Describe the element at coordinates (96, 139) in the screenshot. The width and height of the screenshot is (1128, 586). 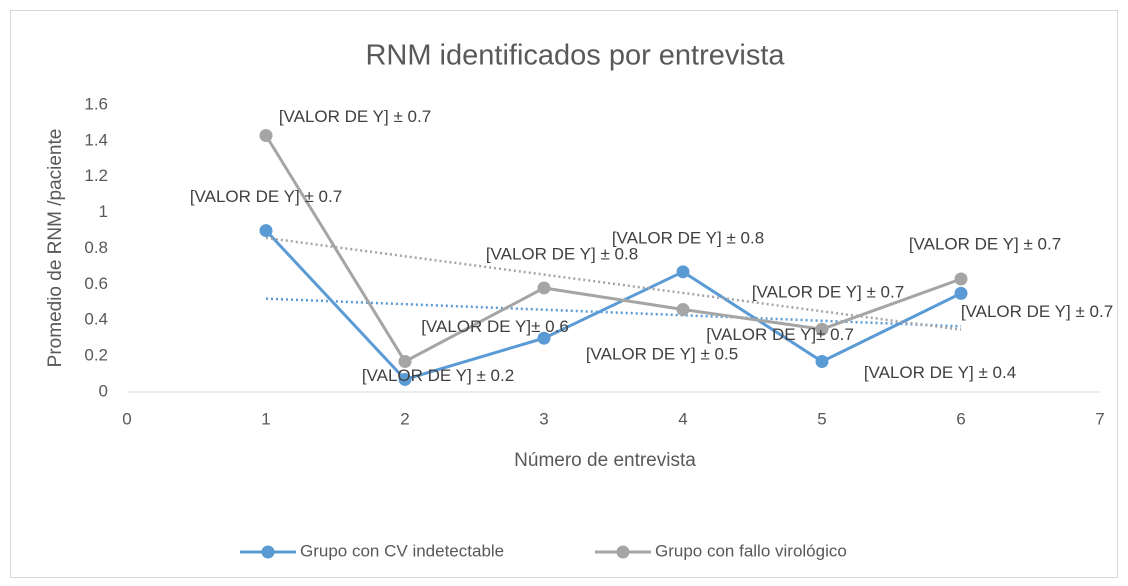
I see `y-tick-label: 1.4` at that location.